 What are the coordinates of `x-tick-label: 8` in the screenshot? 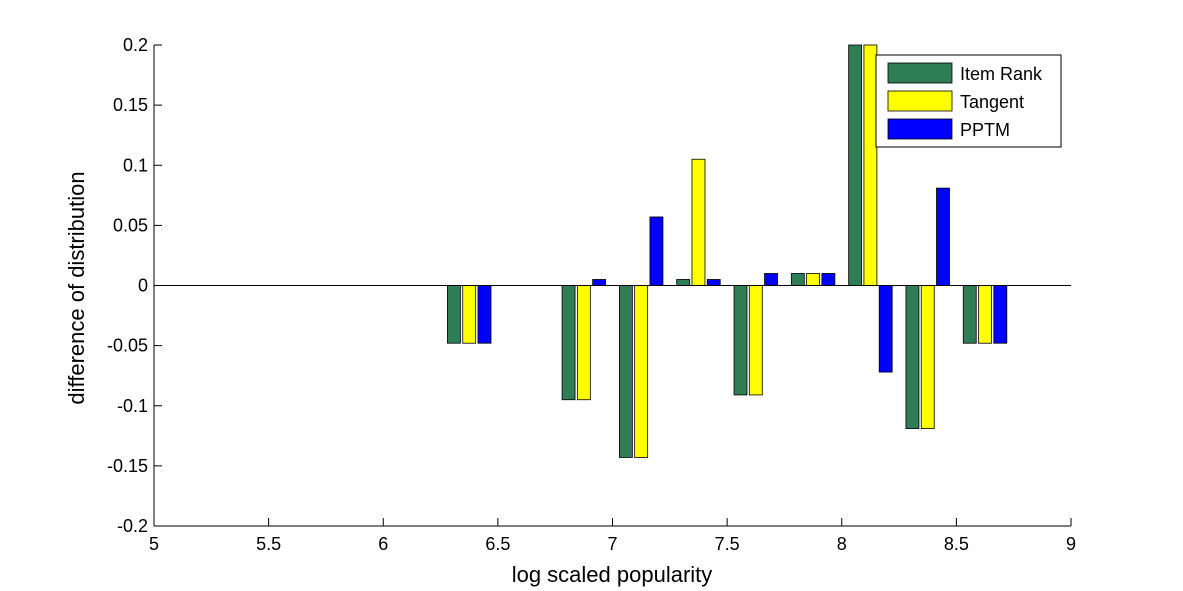 It's located at (842, 544).